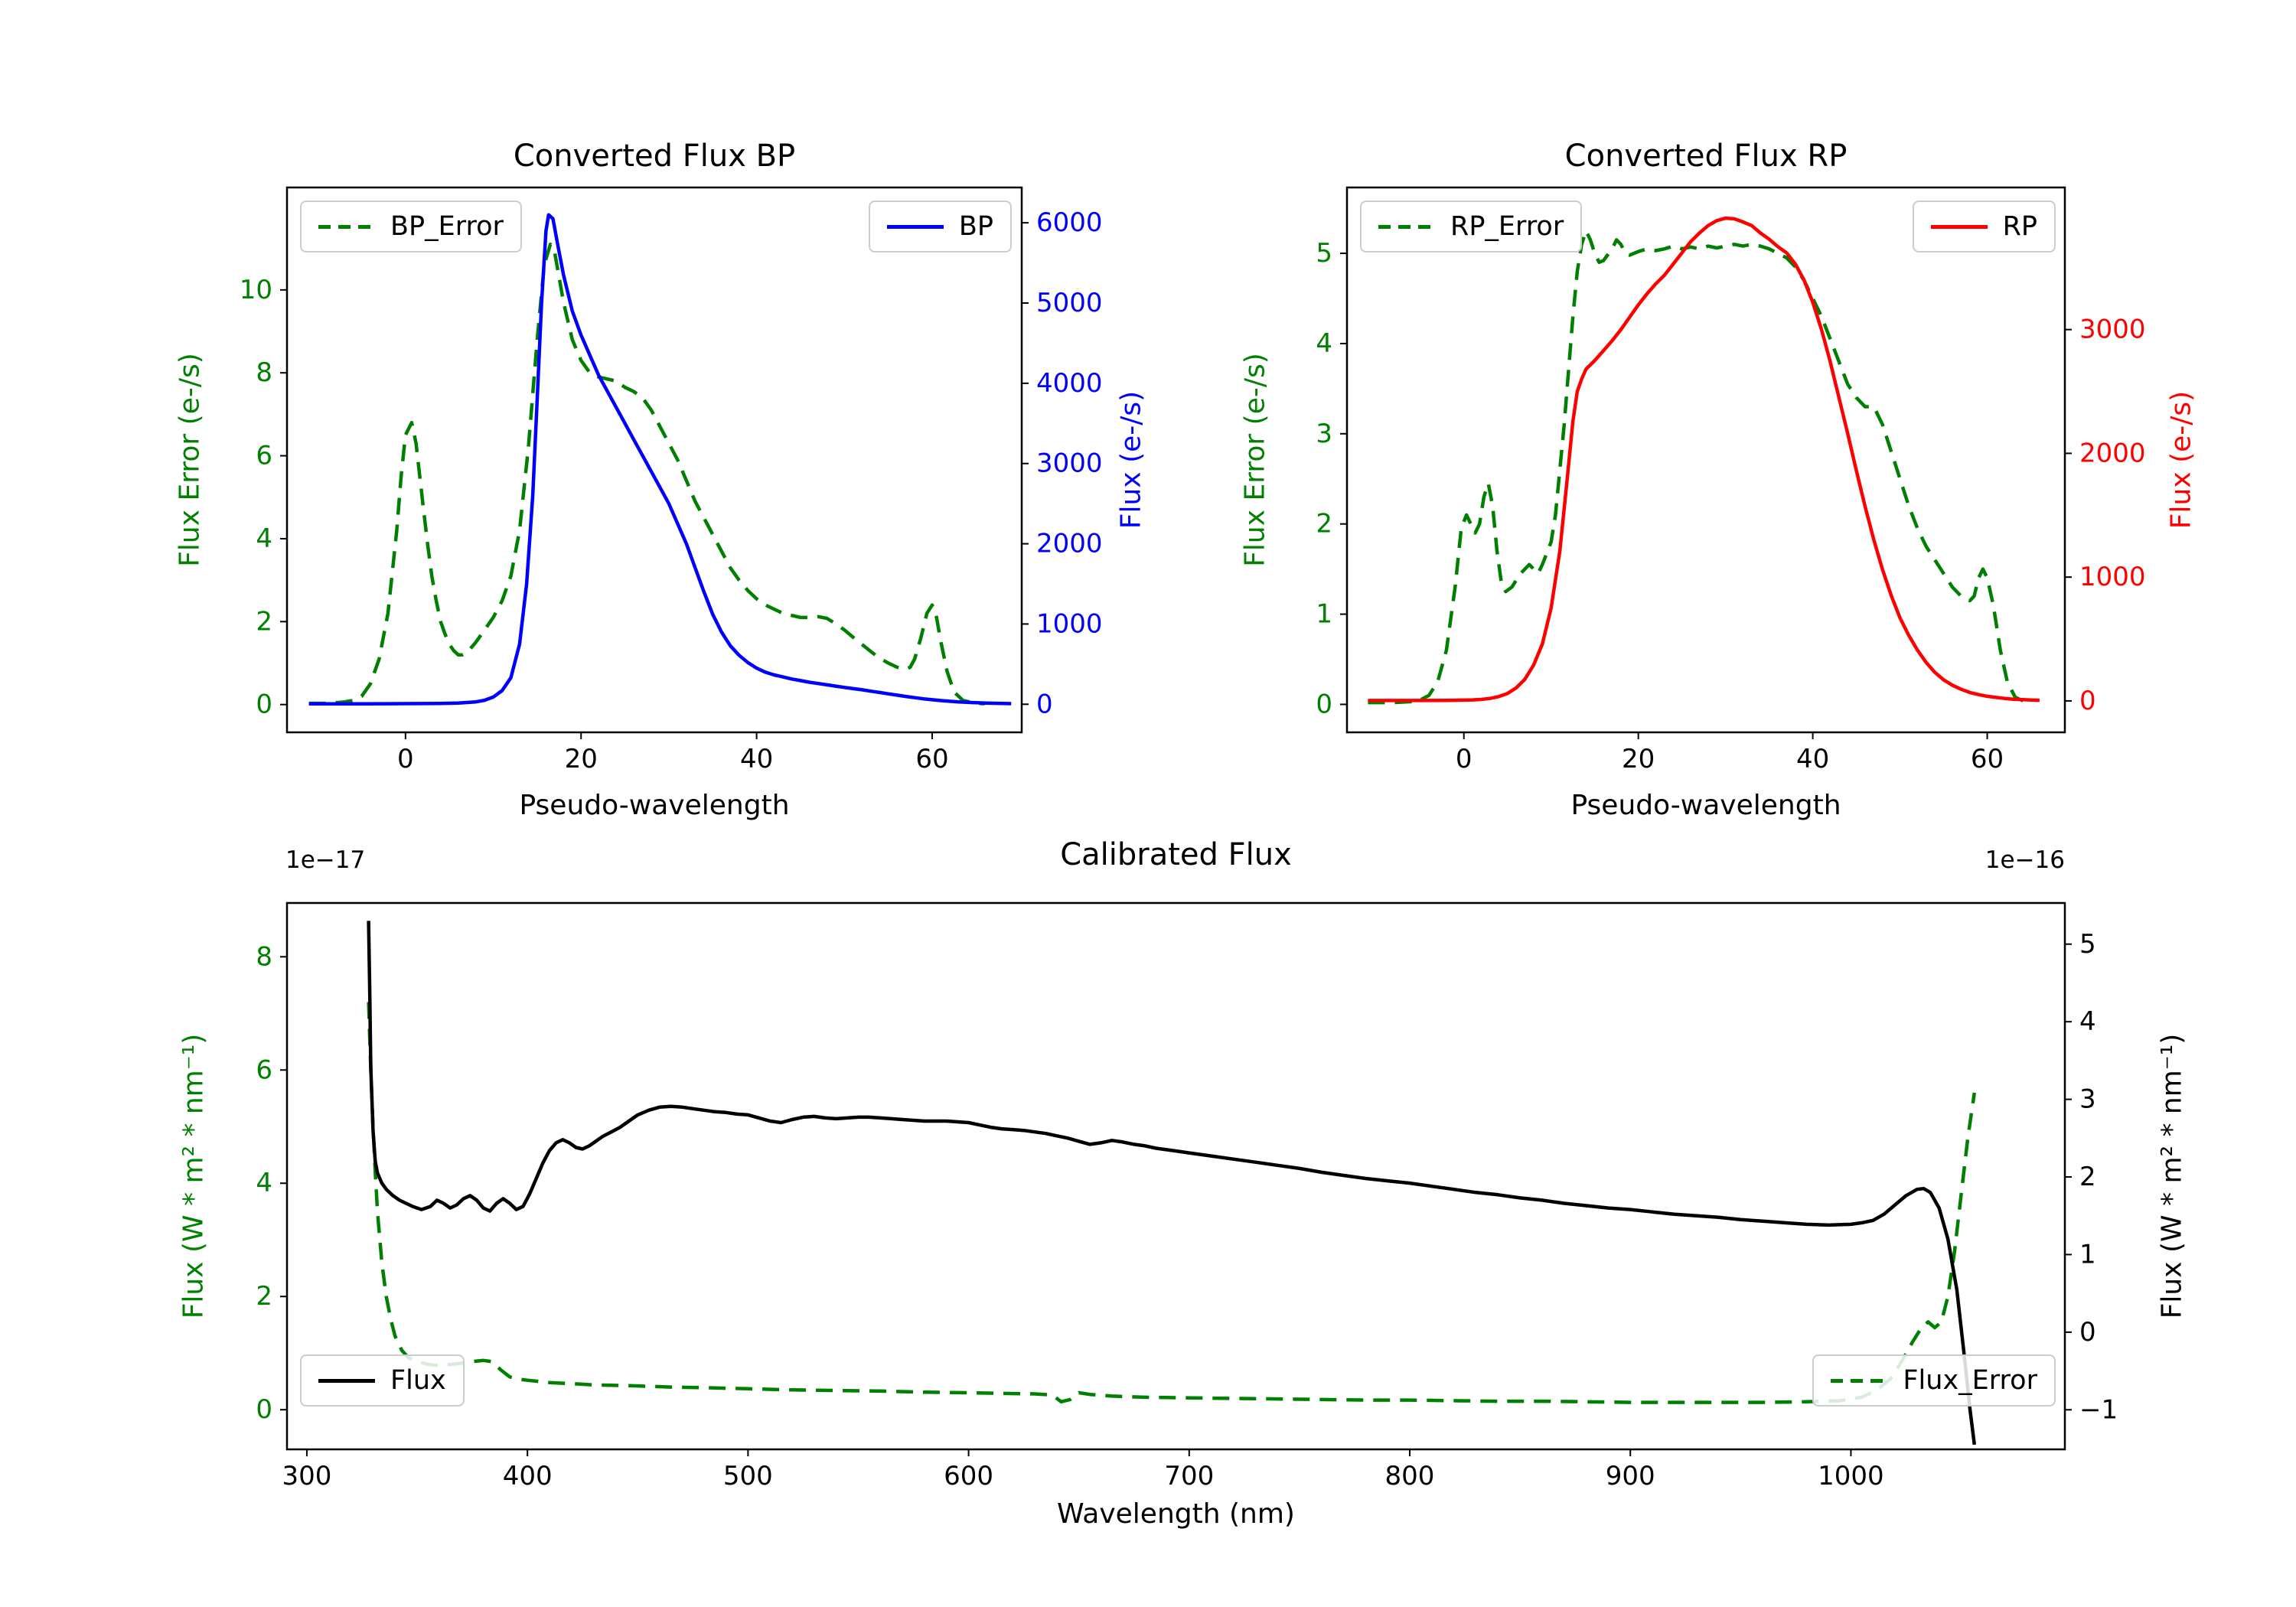  What do you see at coordinates (1706, 157) in the screenshot?
I see `rp-chart-title: Converted Flux RP` at bounding box center [1706, 157].